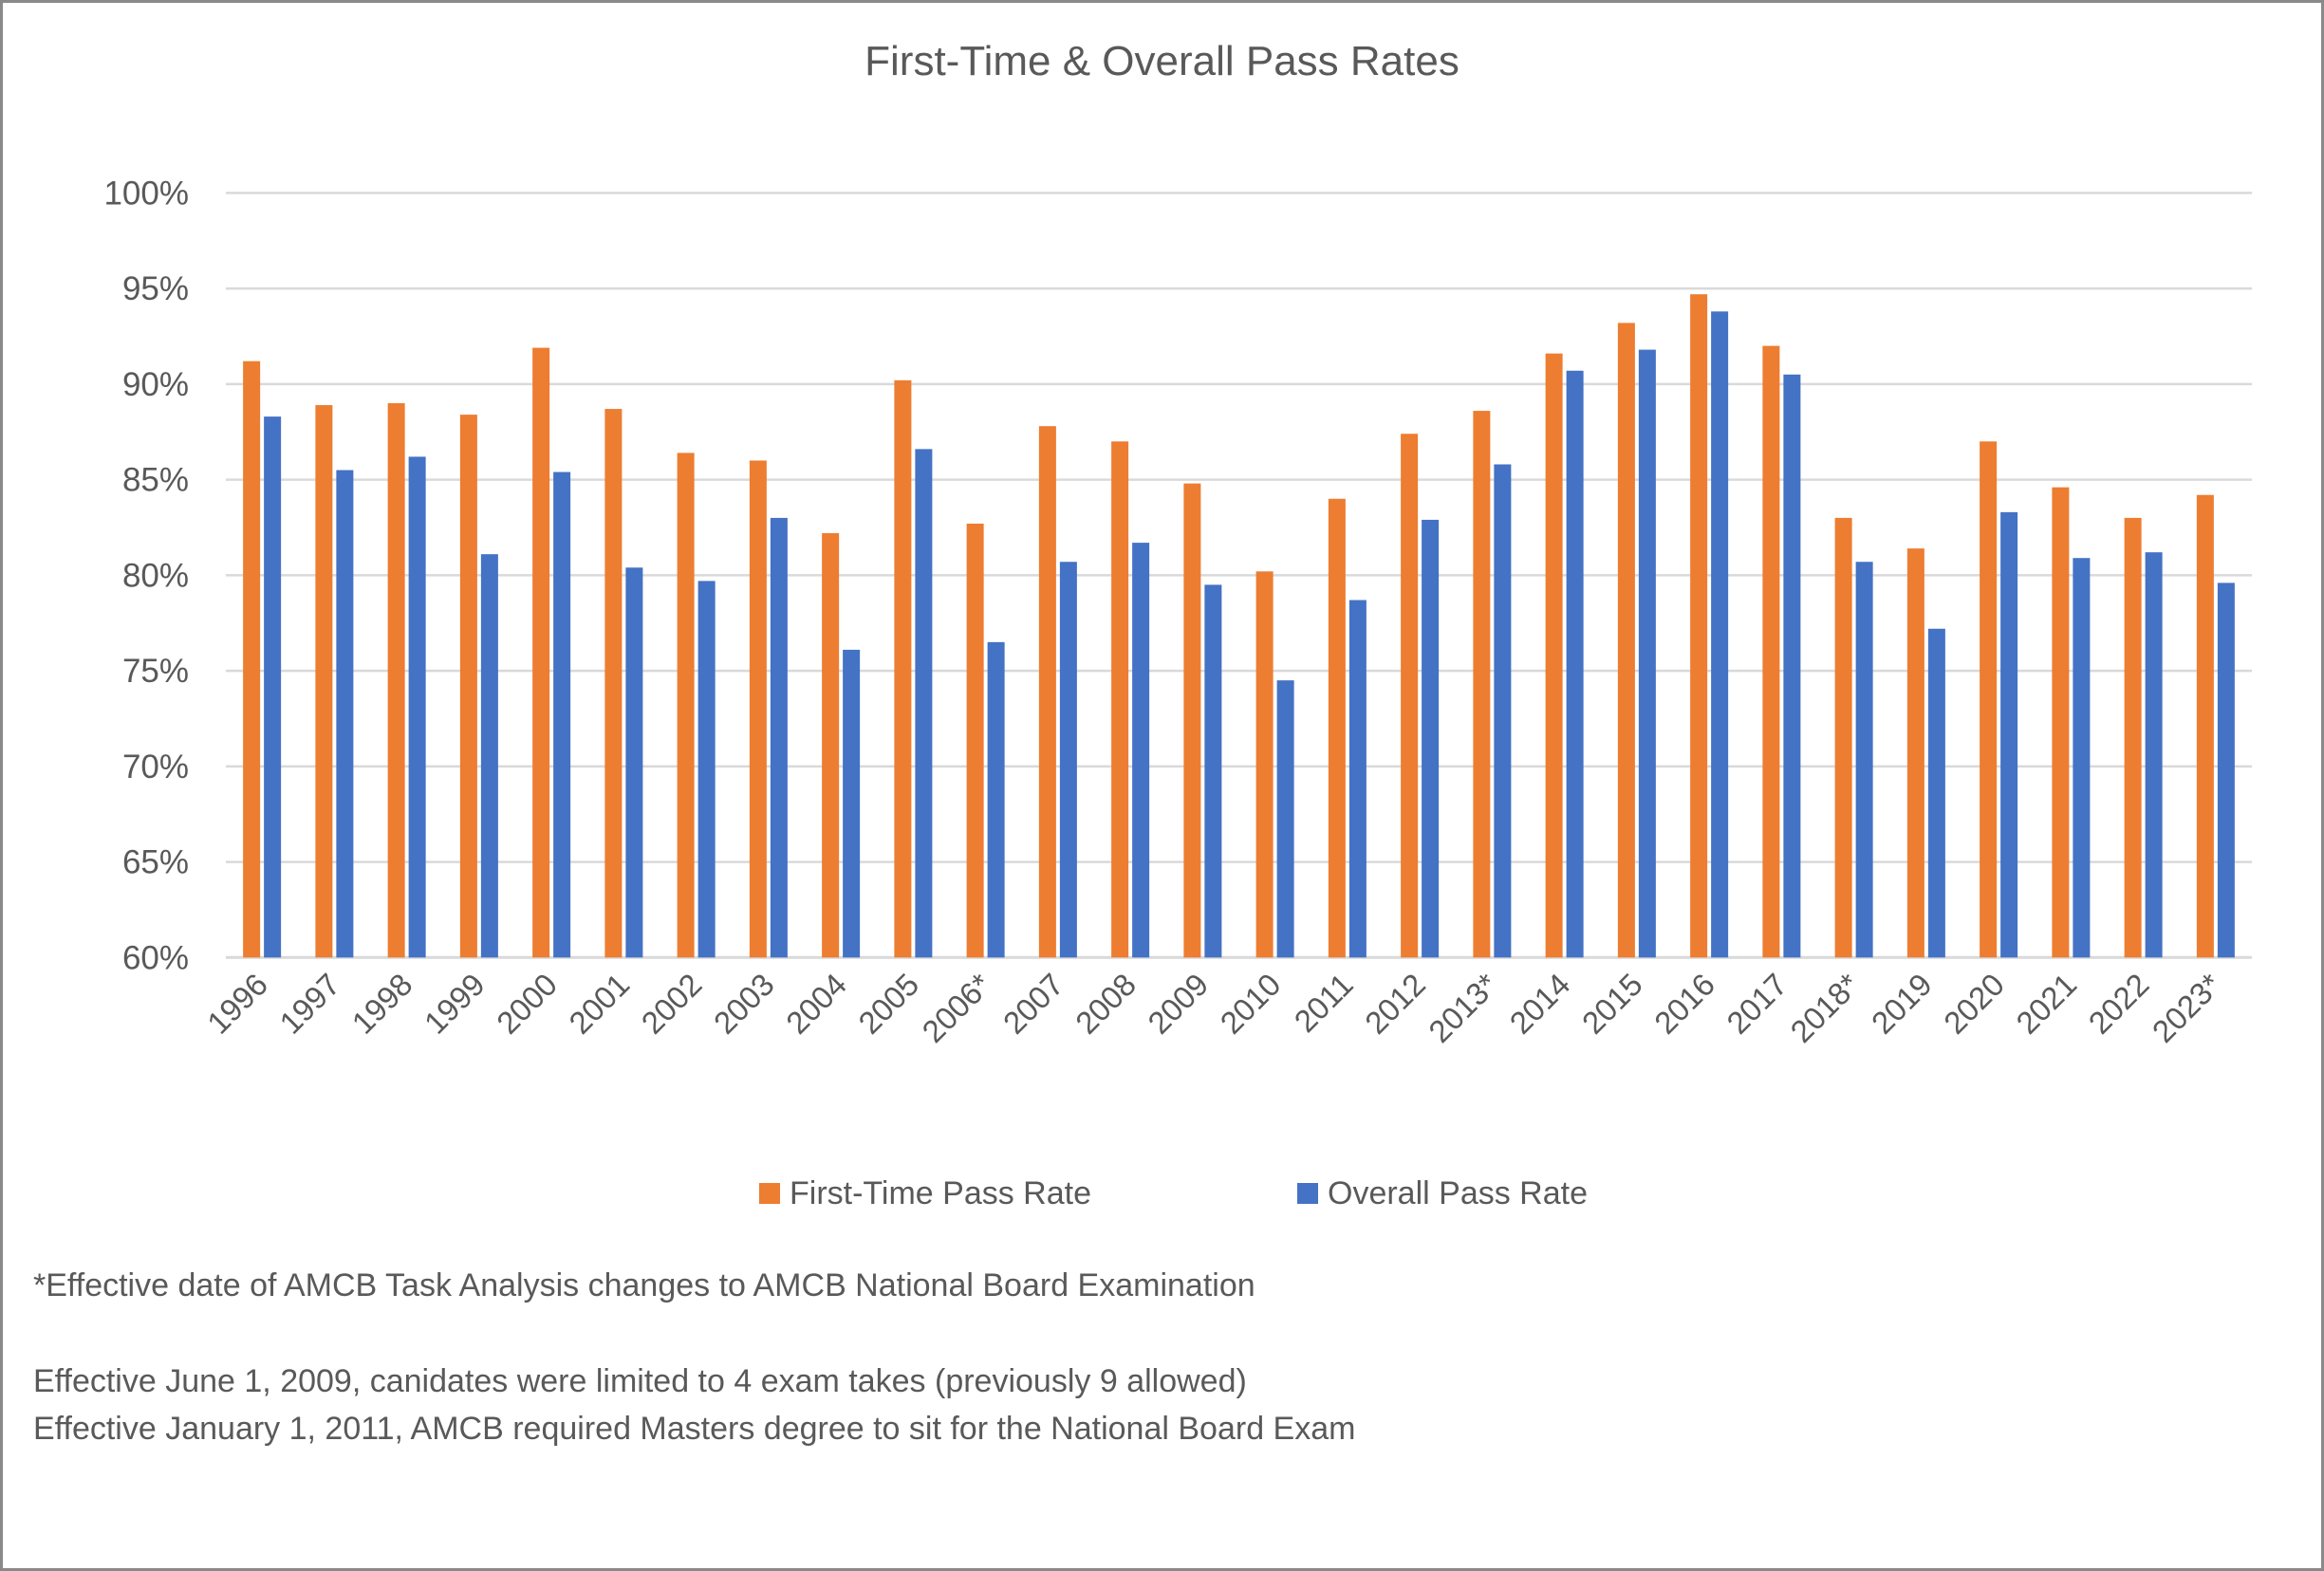  I want to click on bar-first-time-1998, so click(396, 680).